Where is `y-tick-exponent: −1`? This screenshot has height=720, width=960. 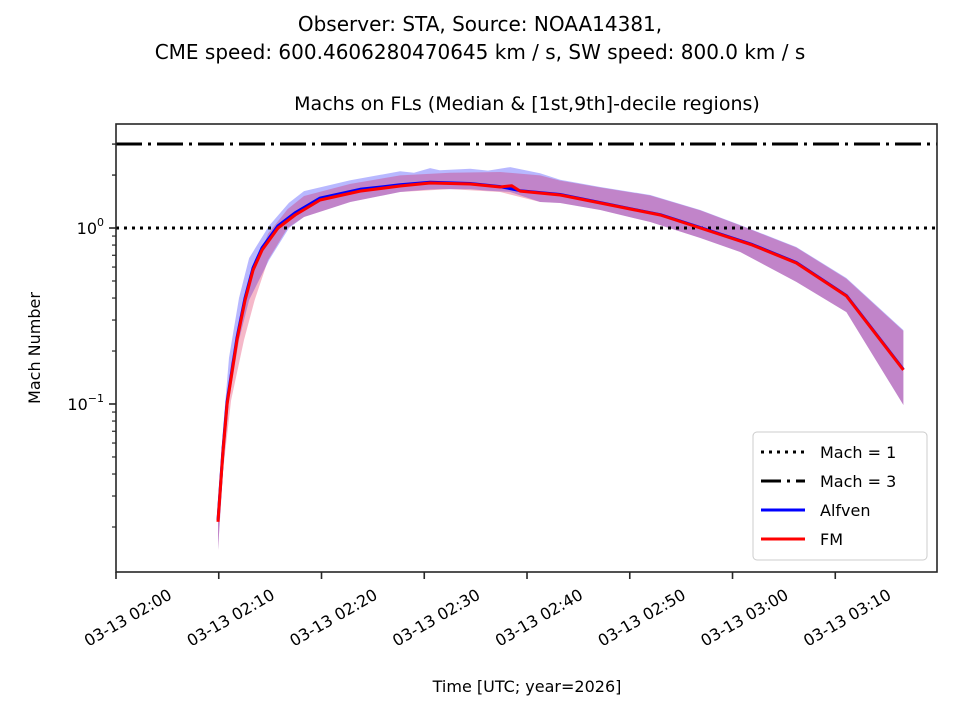
y-tick-exponent: −1 is located at coordinates (96, 398).